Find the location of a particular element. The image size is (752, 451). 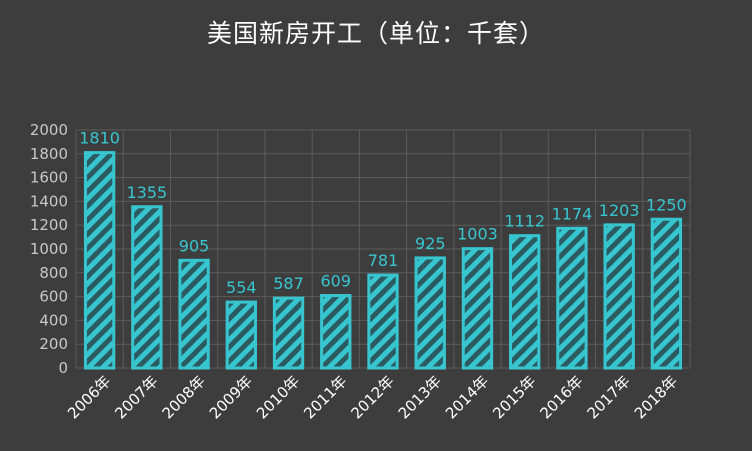

y-tick-label: 200 is located at coordinates (53, 344).